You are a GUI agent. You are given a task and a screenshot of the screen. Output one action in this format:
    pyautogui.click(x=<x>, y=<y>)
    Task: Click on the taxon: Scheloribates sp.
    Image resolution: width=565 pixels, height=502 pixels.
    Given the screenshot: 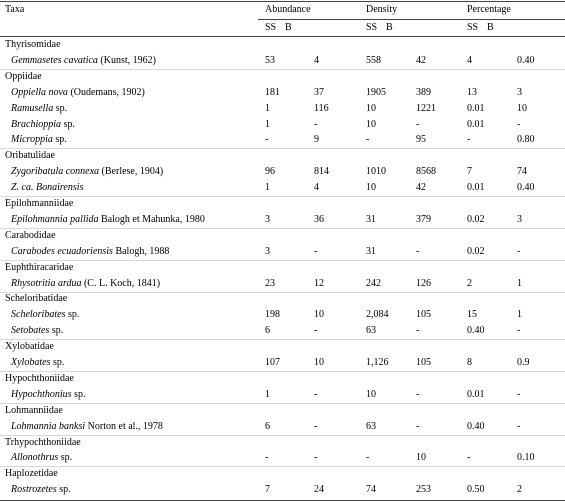 What is the action you would take?
    pyautogui.click(x=45, y=315)
    